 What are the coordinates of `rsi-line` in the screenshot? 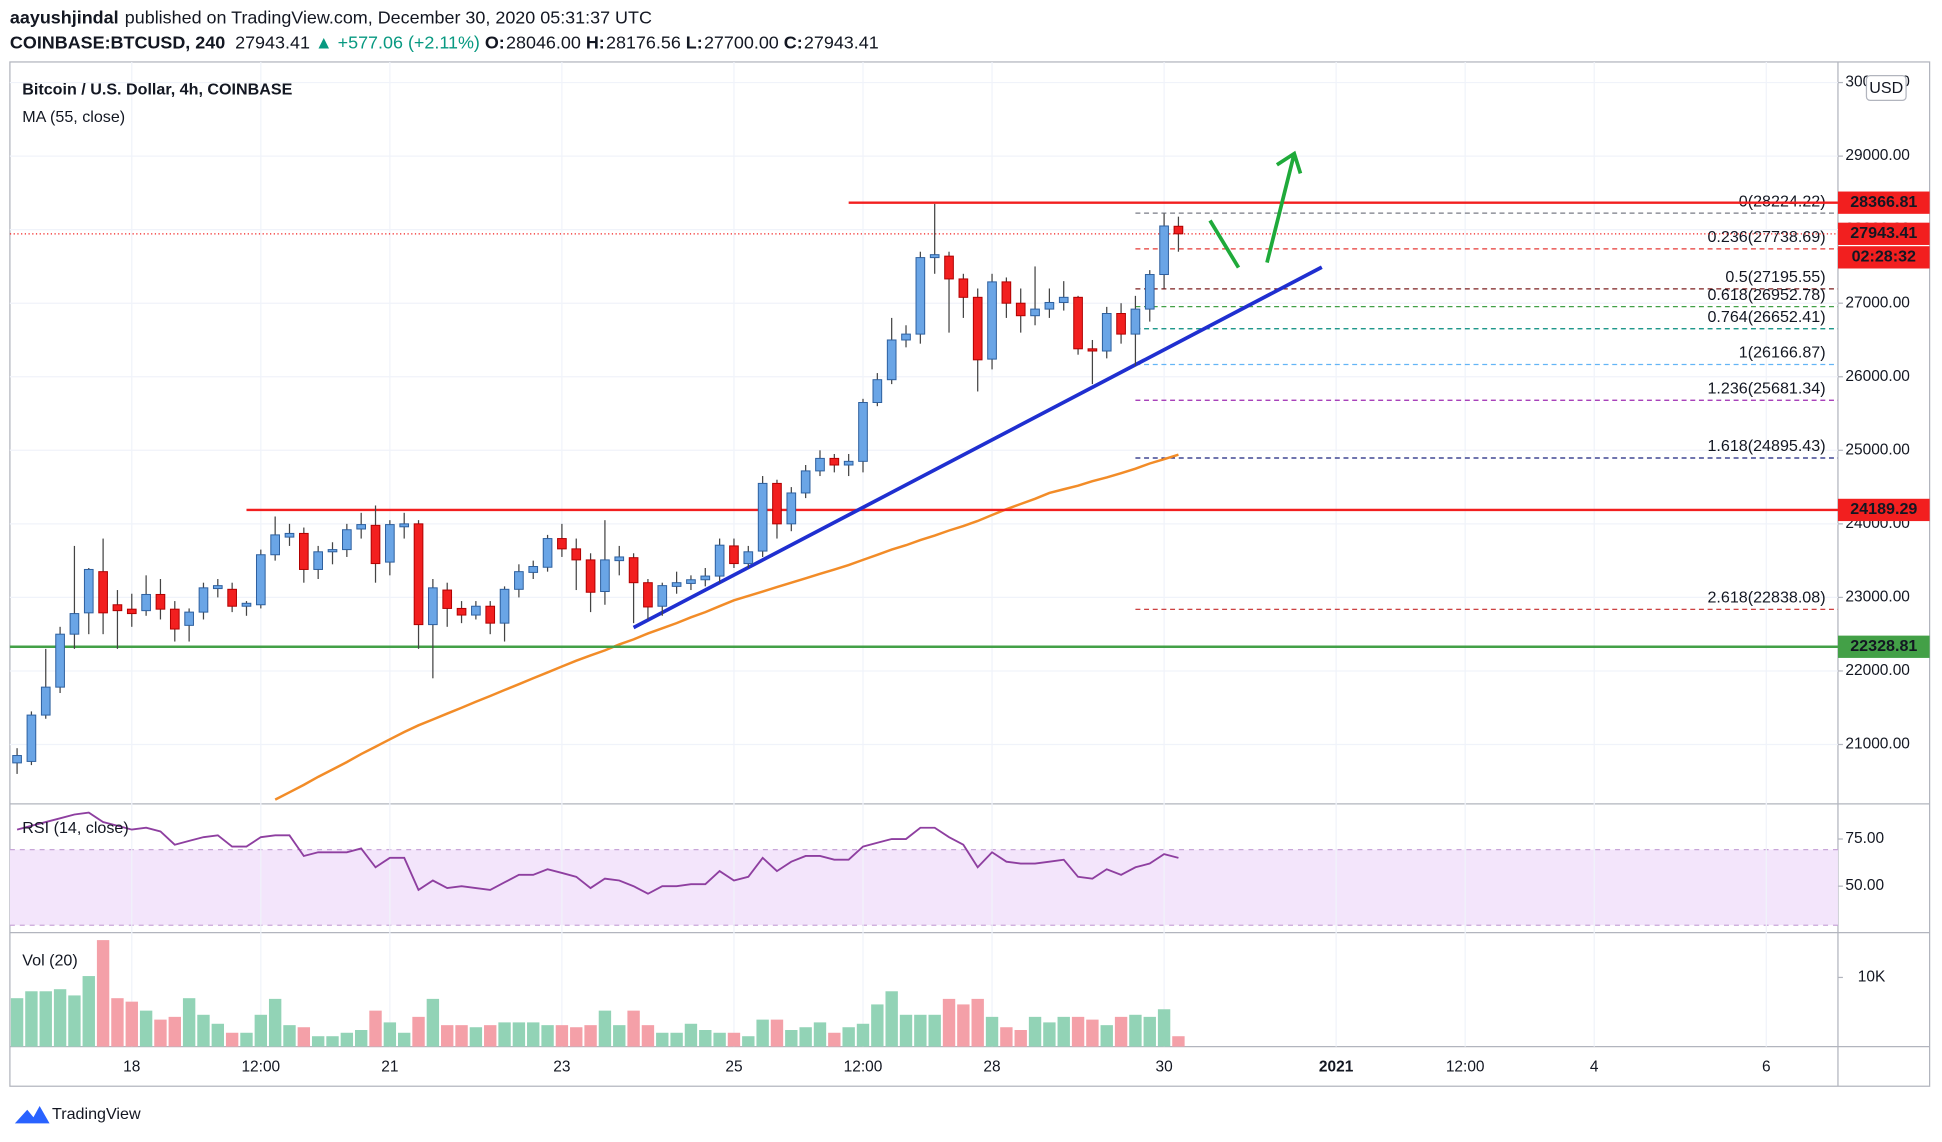 It's located at (597, 853).